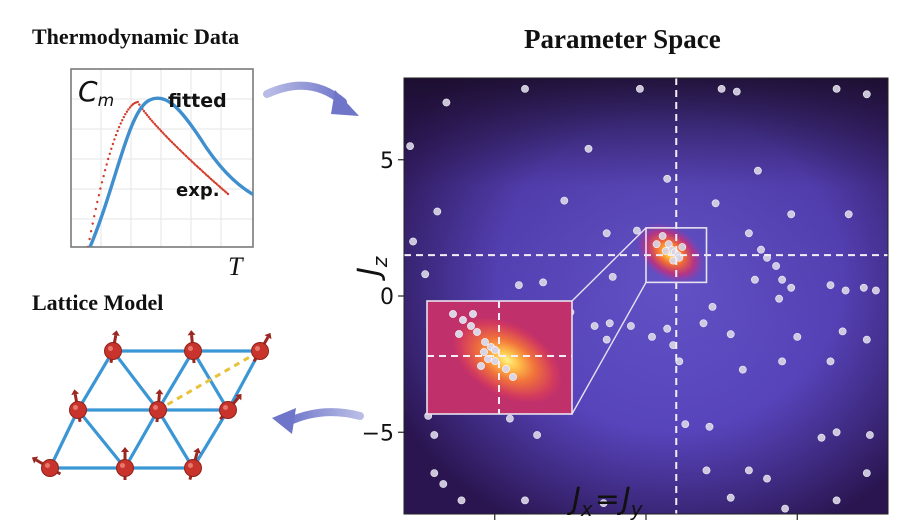  I want to click on y-tick-label: 5, so click(387, 161).